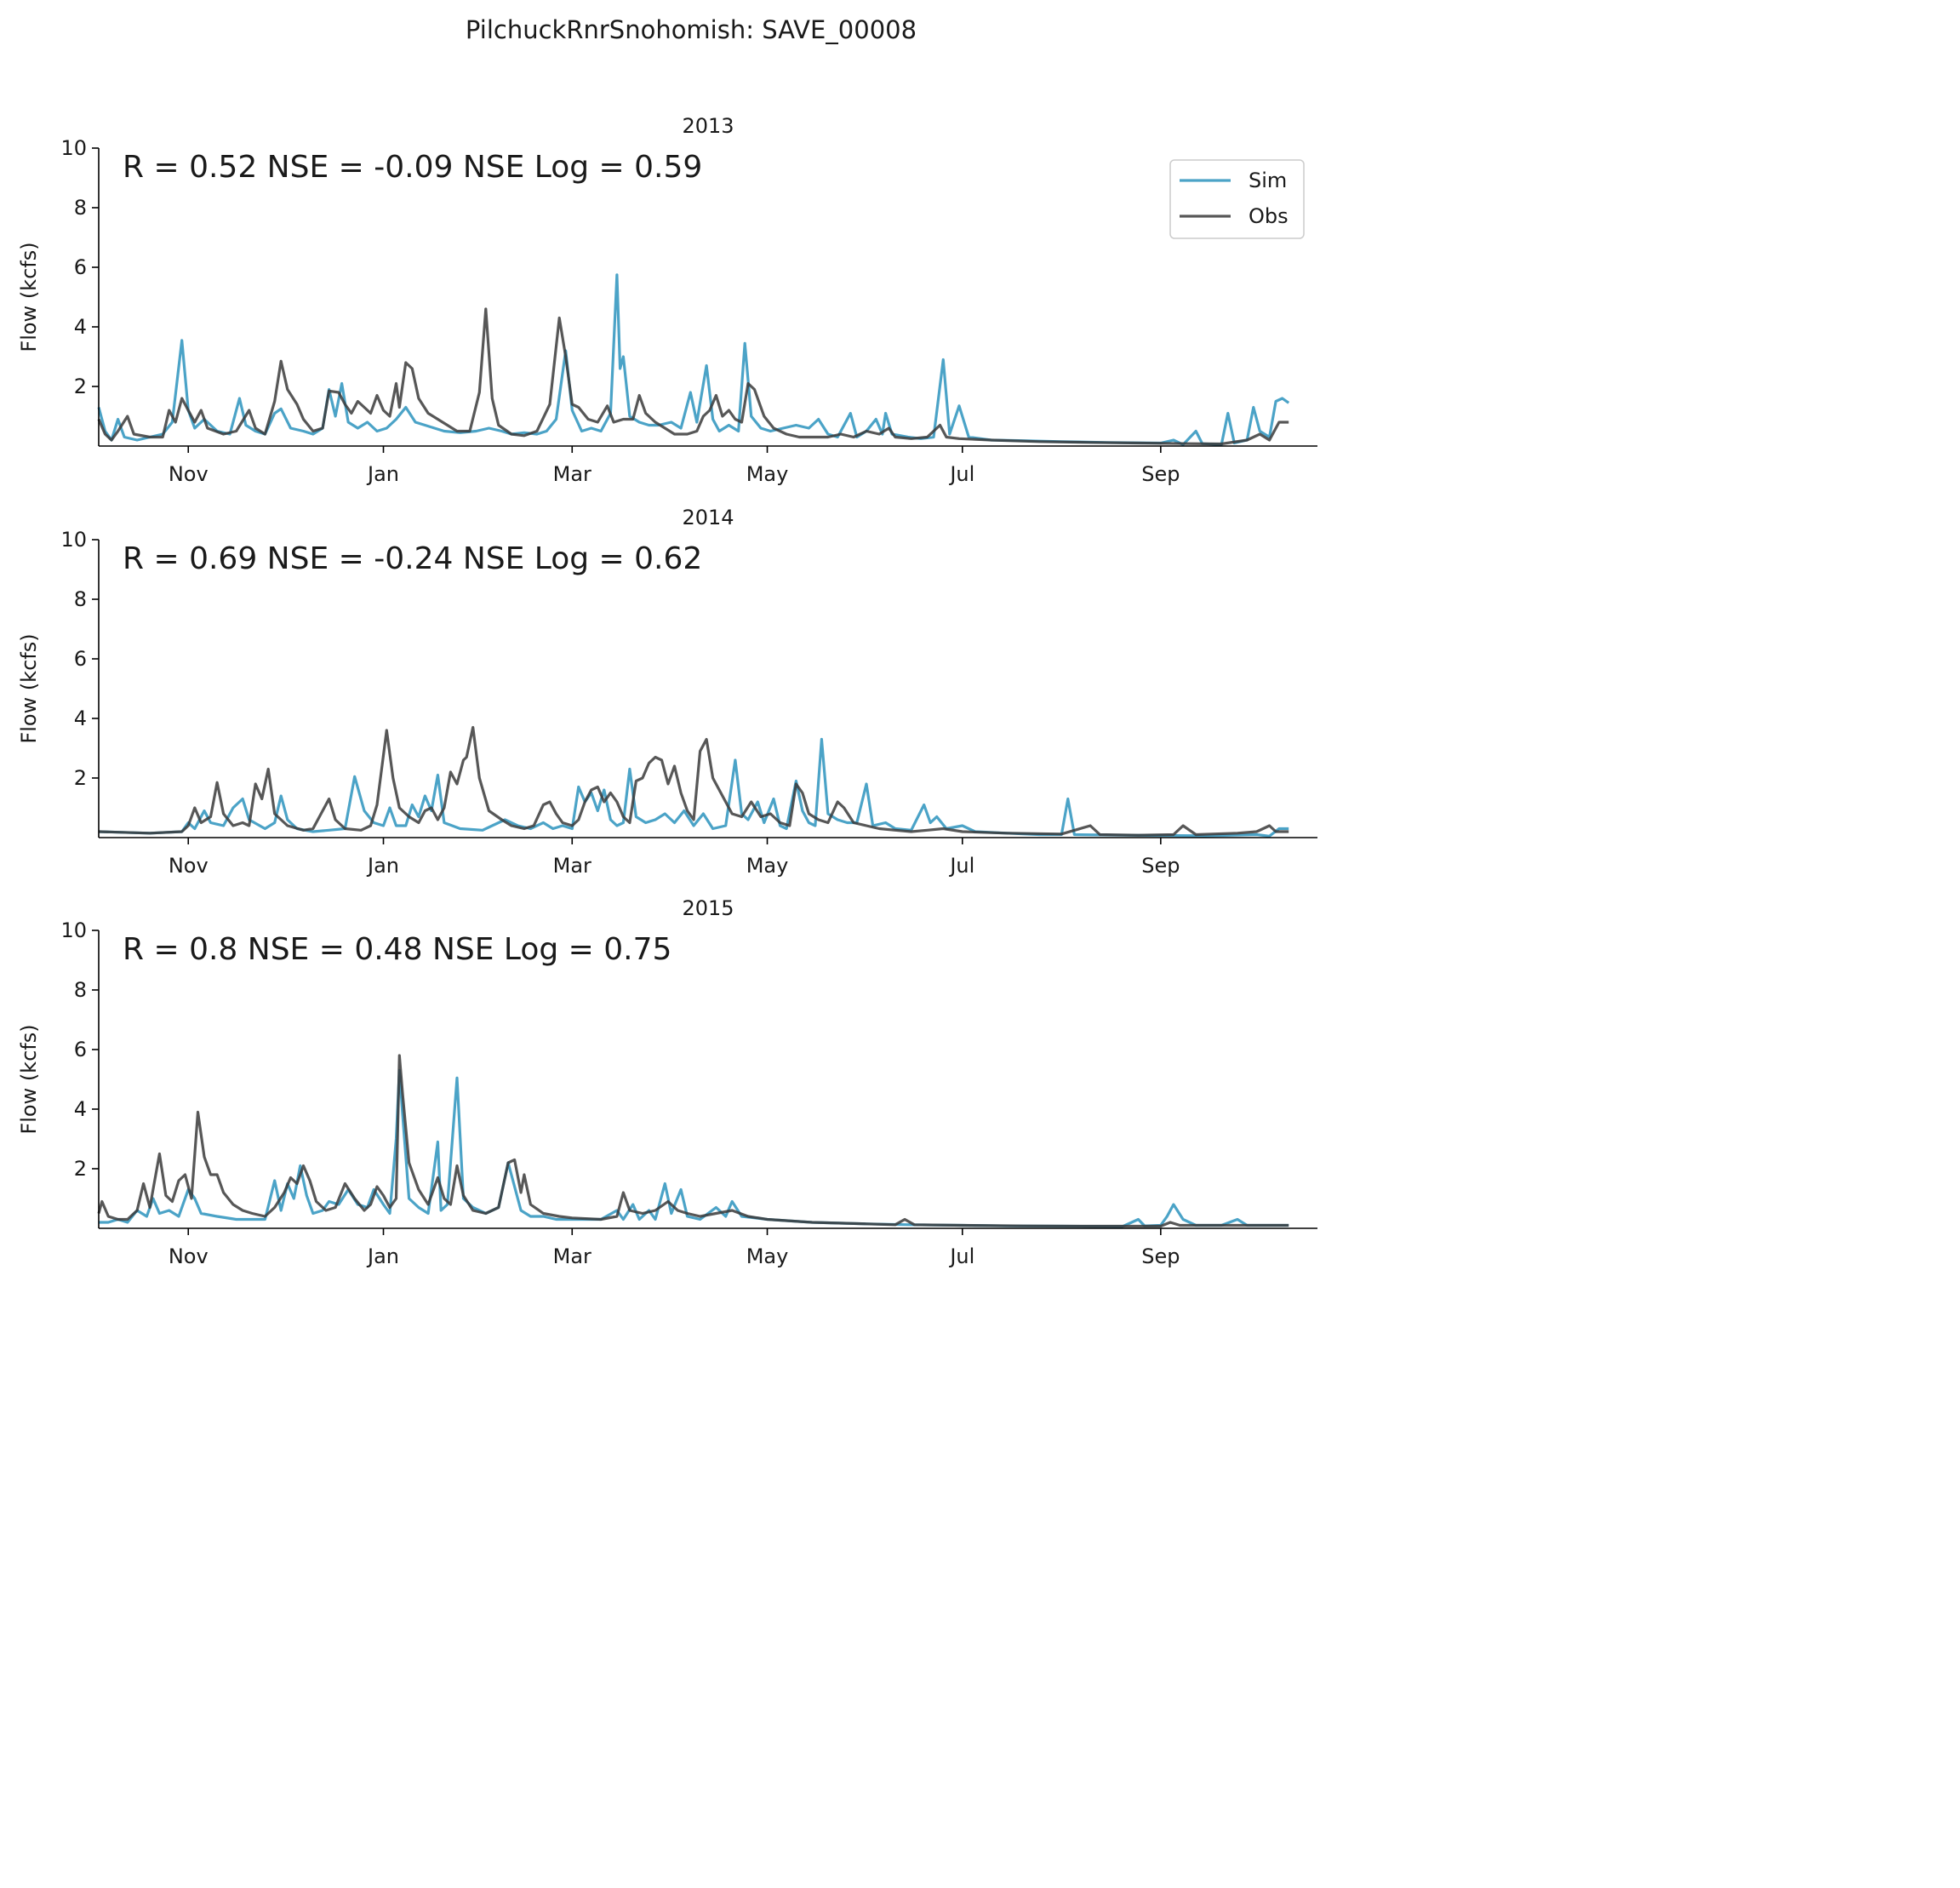 This screenshot has height=1888, width=1960. Describe the element at coordinates (708, 517) in the screenshot. I see `subplot-title: 2014` at that location.